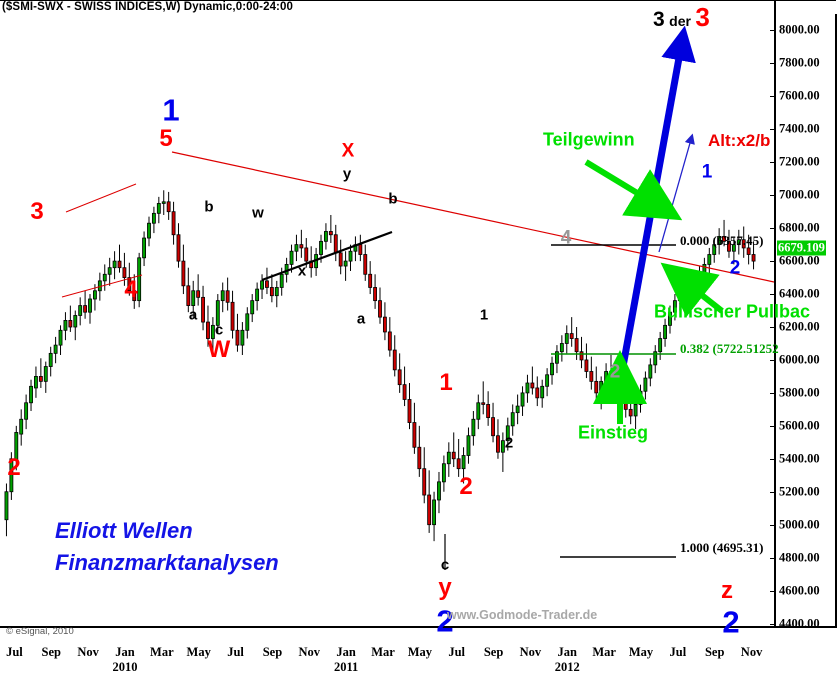 The image size is (837, 676). Describe the element at coordinates (40, 631) in the screenshot. I see `copyright-notice: © eSignal, 2010` at that location.